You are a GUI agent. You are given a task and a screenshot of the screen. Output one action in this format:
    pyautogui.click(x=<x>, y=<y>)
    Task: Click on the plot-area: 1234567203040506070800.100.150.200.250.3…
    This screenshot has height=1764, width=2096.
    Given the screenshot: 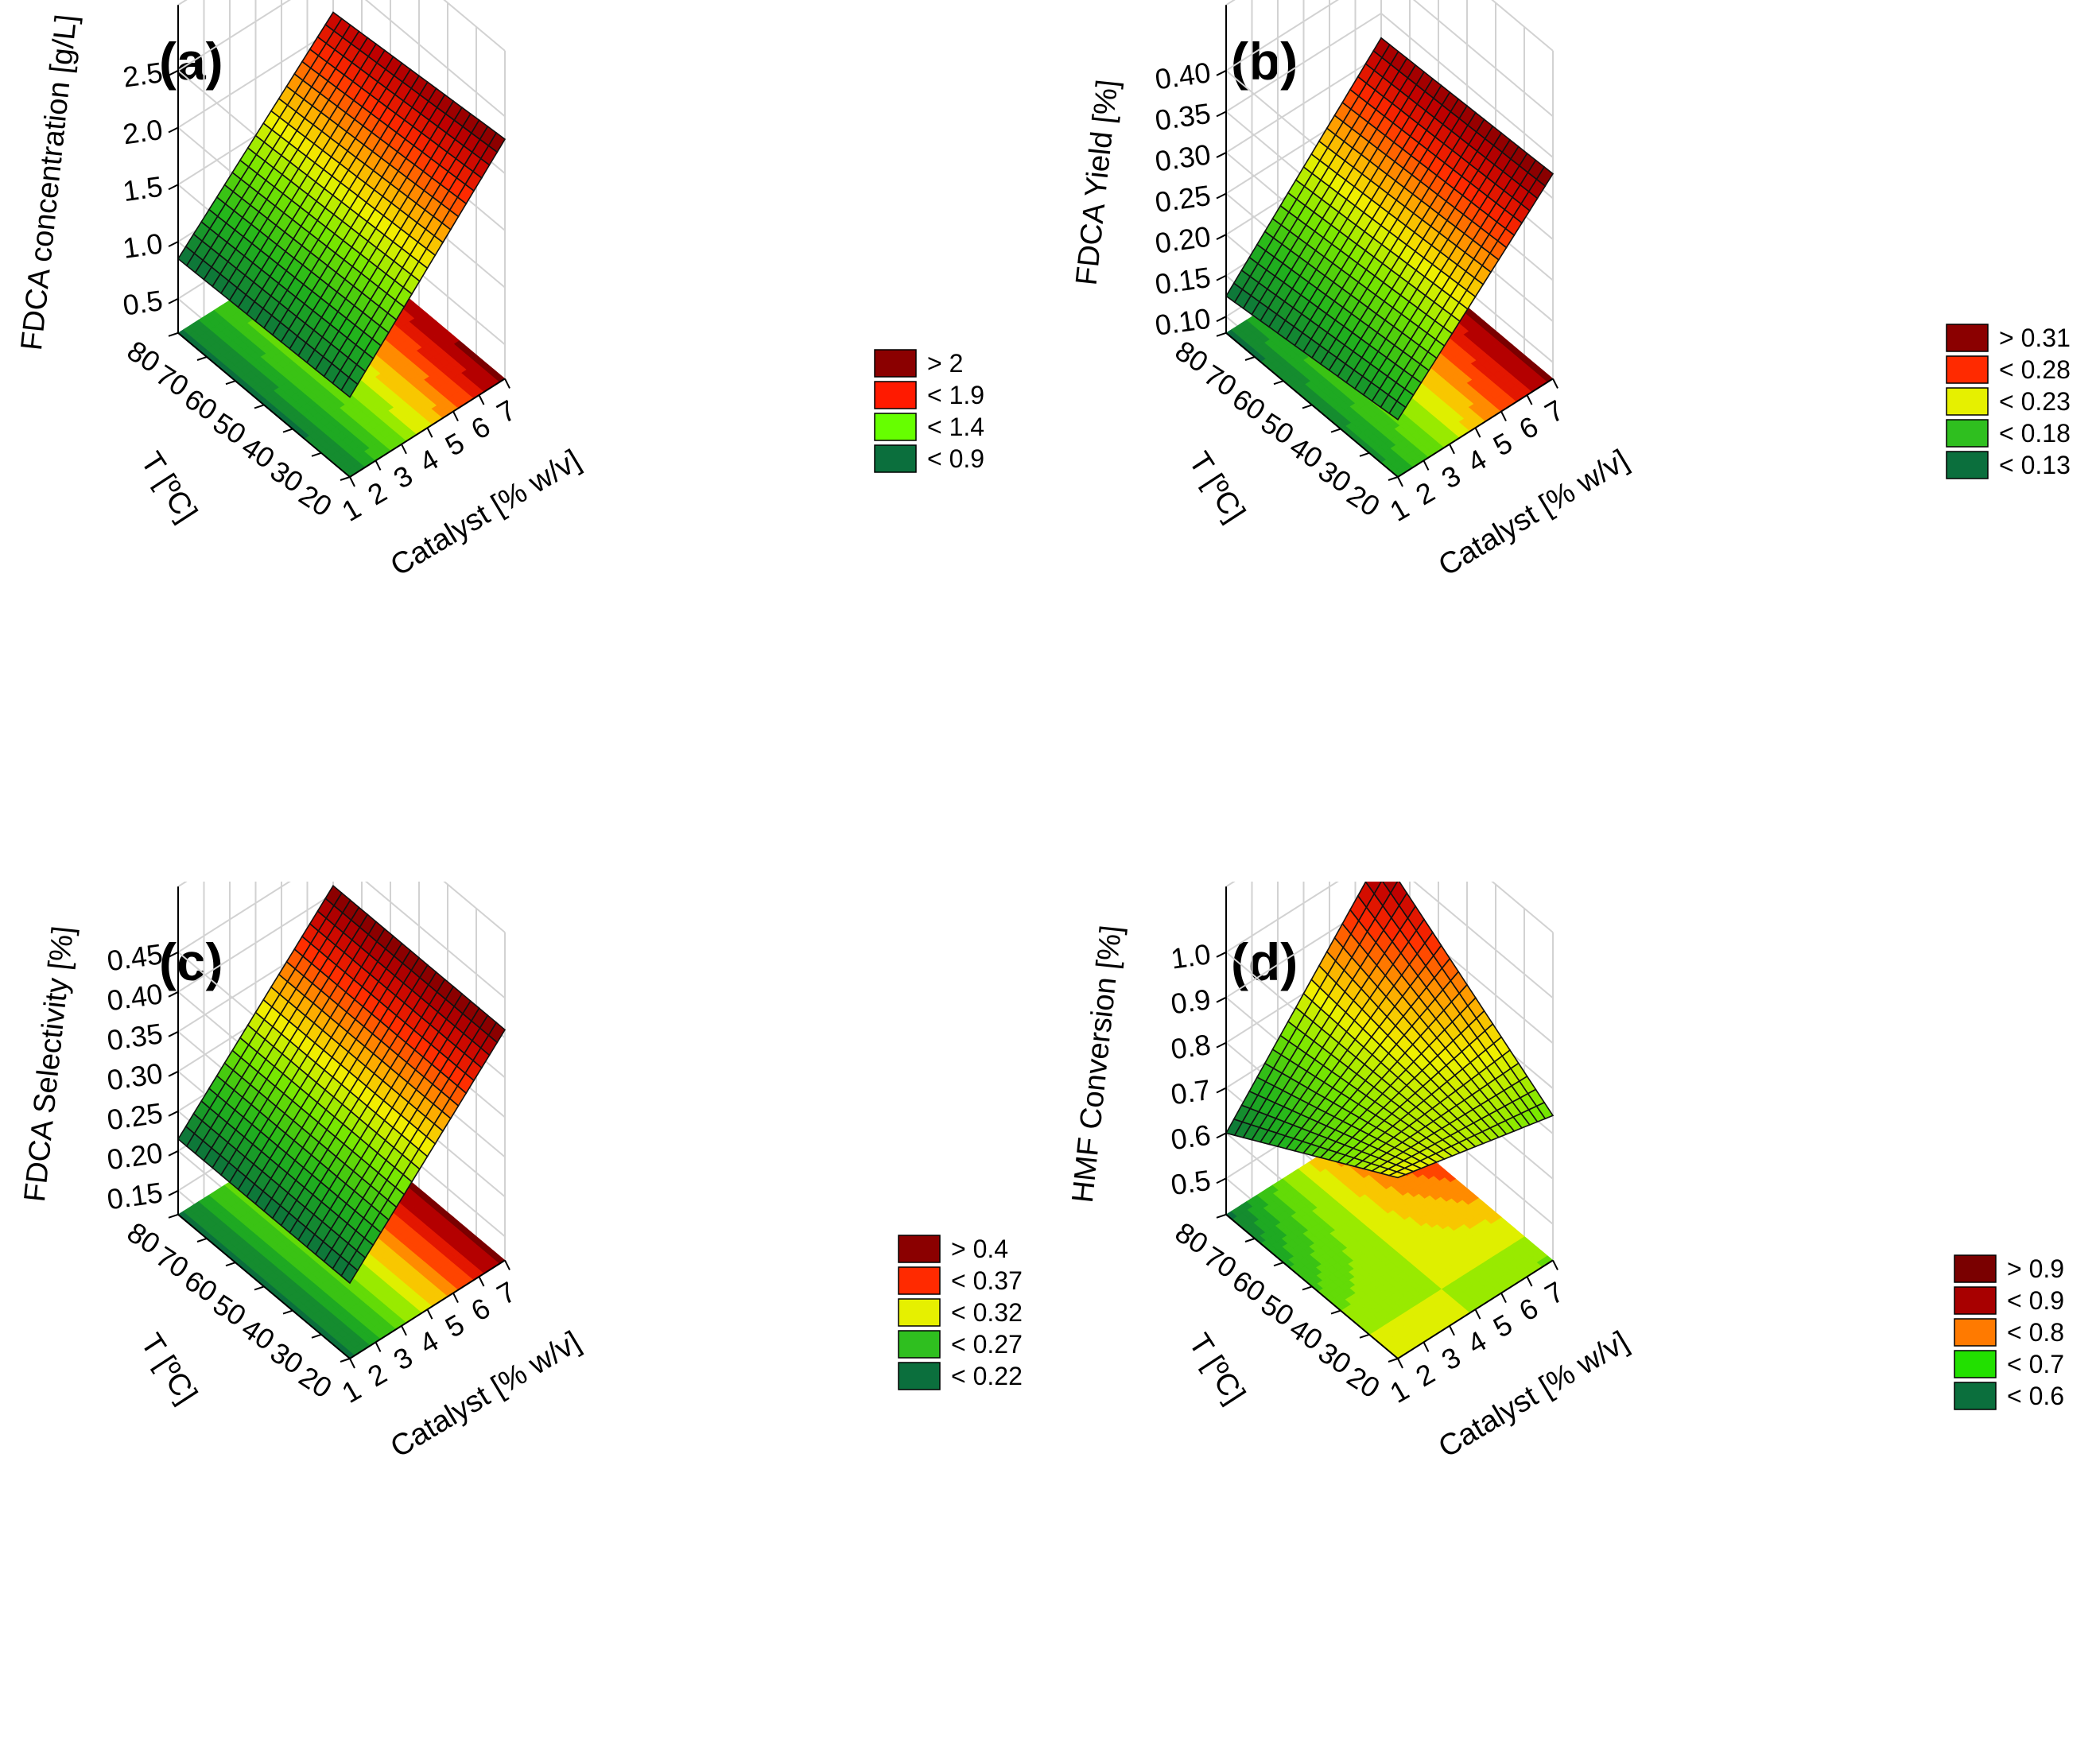 What is the action you would take?
    pyautogui.click(x=1612, y=264)
    